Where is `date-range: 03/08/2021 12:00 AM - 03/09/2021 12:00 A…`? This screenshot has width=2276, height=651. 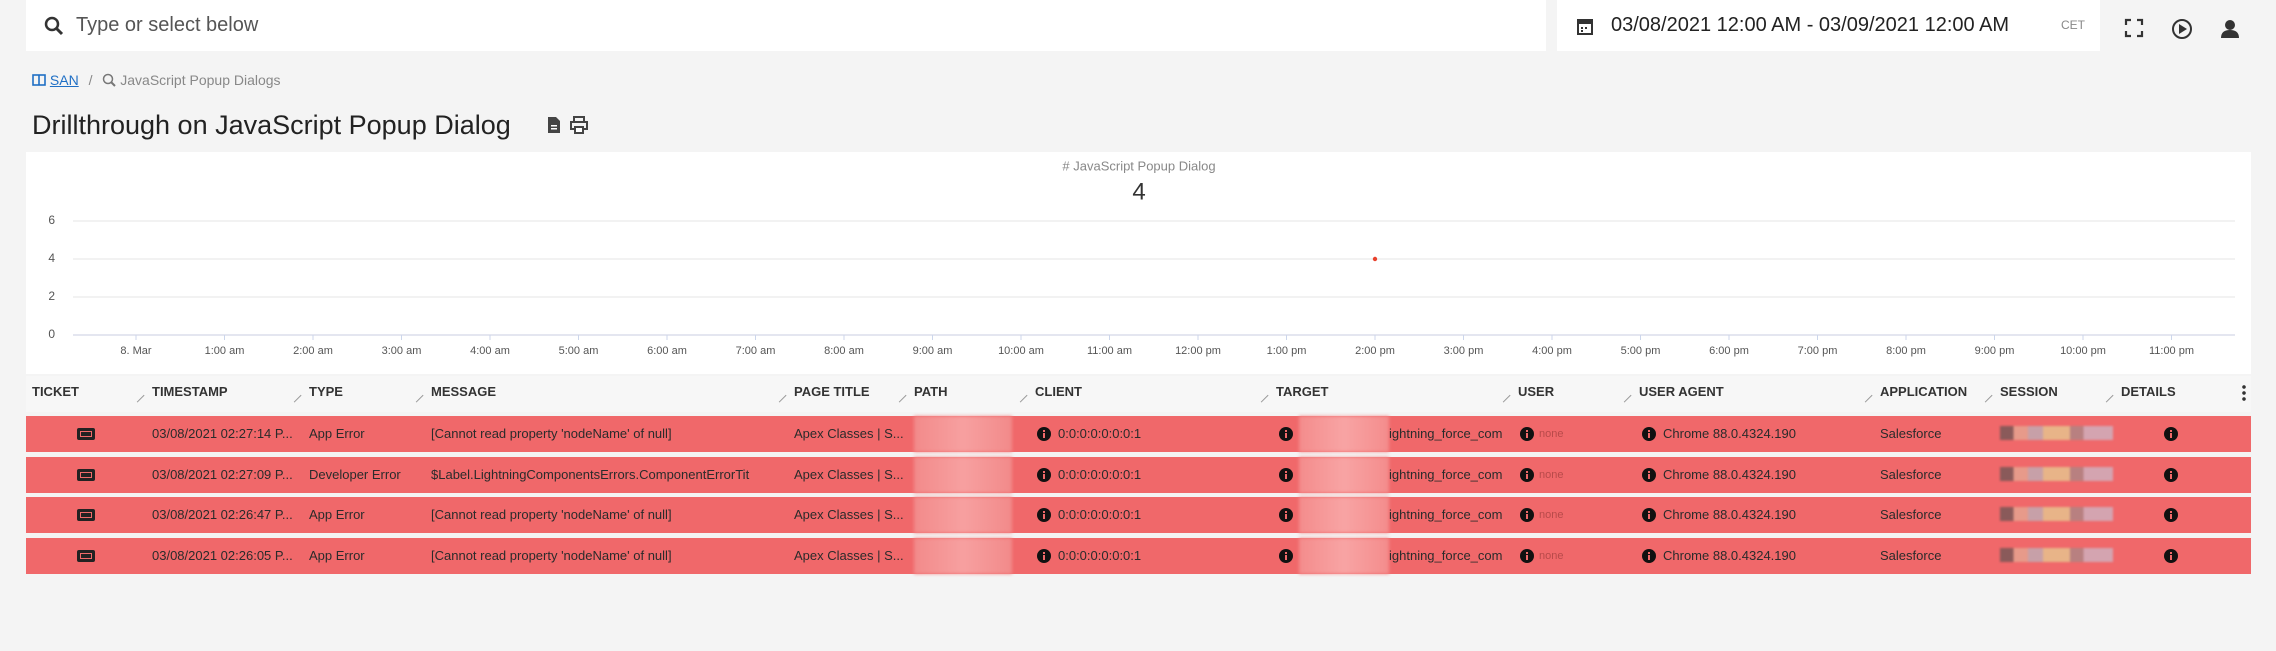 date-range: 03/08/2021 12:00 AM - 03/09/2021 12:00 A… is located at coordinates (1828, 25).